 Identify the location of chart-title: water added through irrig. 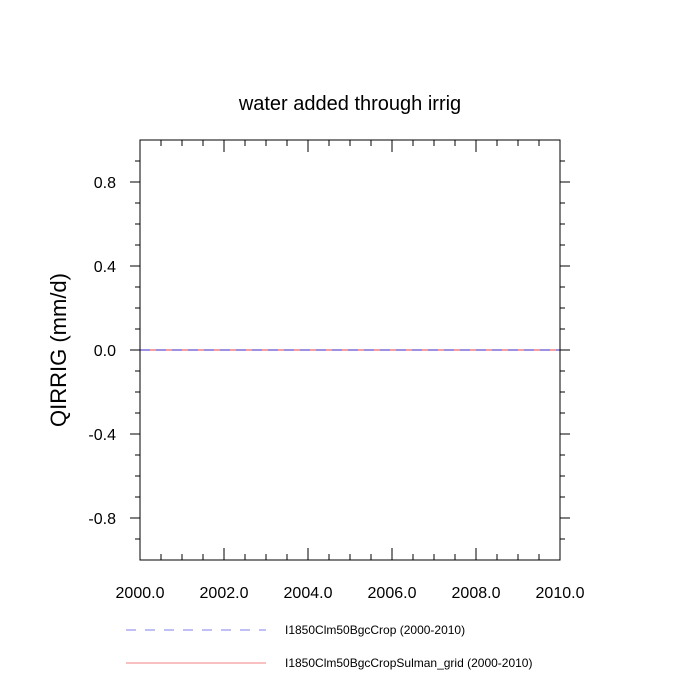
(349, 104).